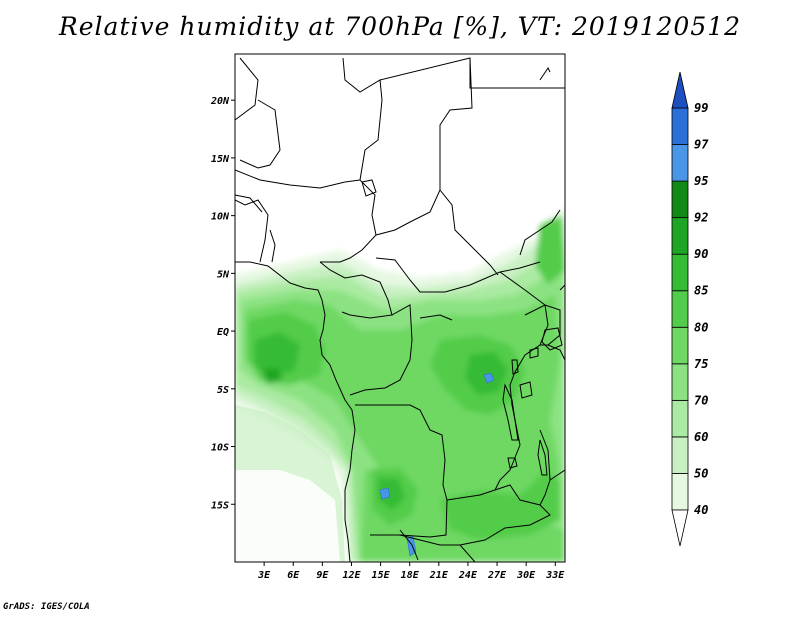 This screenshot has width=800, height=618. What do you see at coordinates (223, 274) in the screenshot?
I see `lat-tick-label: 5N` at bounding box center [223, 274].